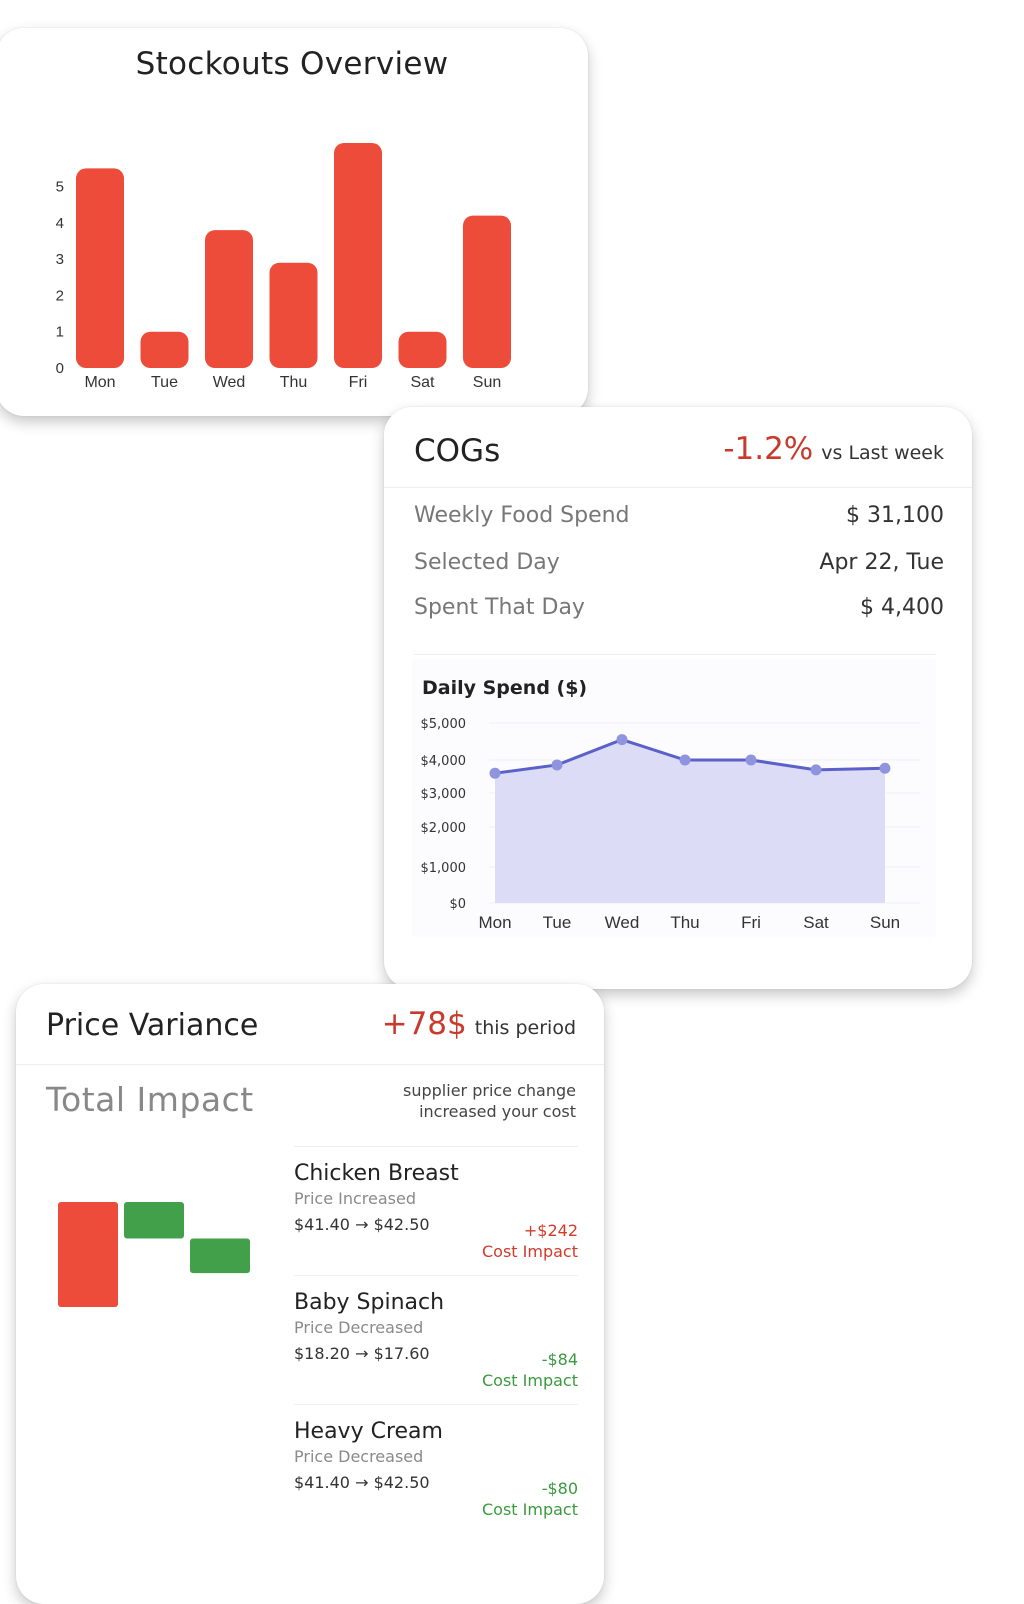 The width and height of the screenshot is (1024, 1604). I want to click on point-fri, so click(751, 760).